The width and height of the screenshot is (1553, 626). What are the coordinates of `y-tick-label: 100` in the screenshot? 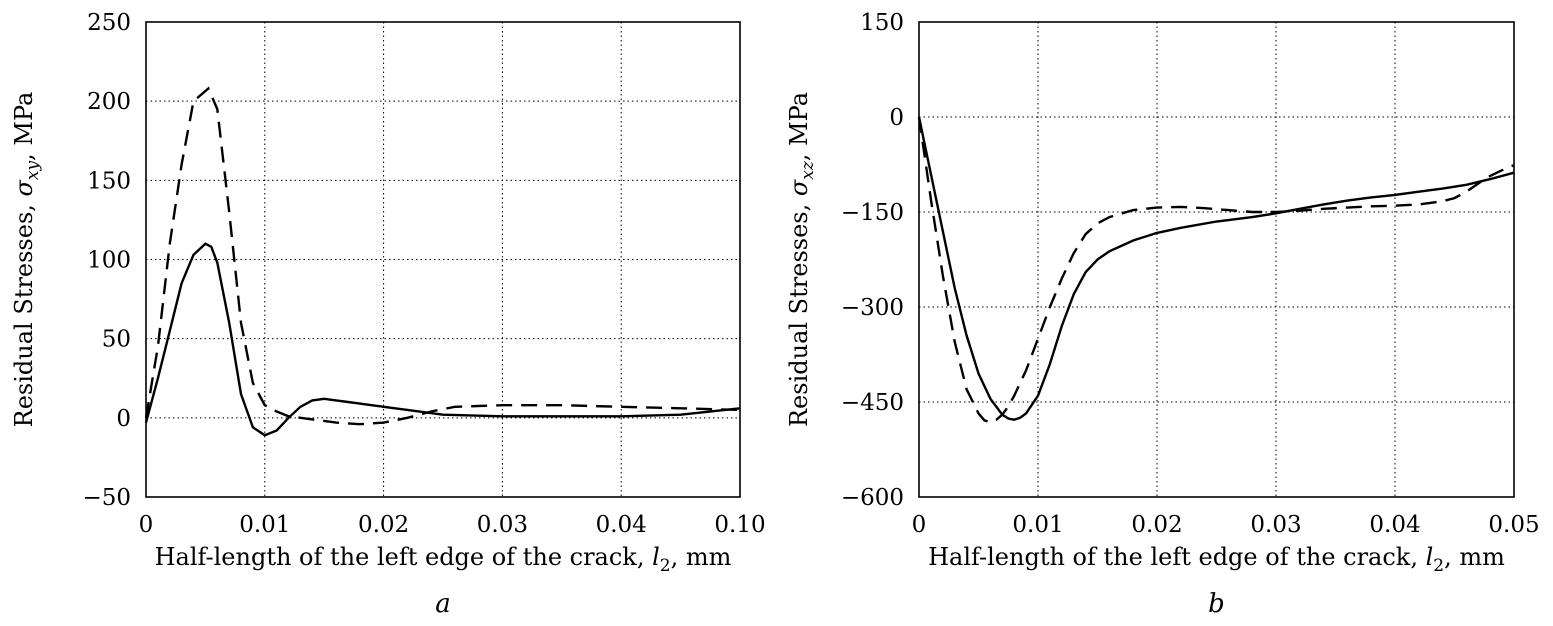 It's located at (109, 261).